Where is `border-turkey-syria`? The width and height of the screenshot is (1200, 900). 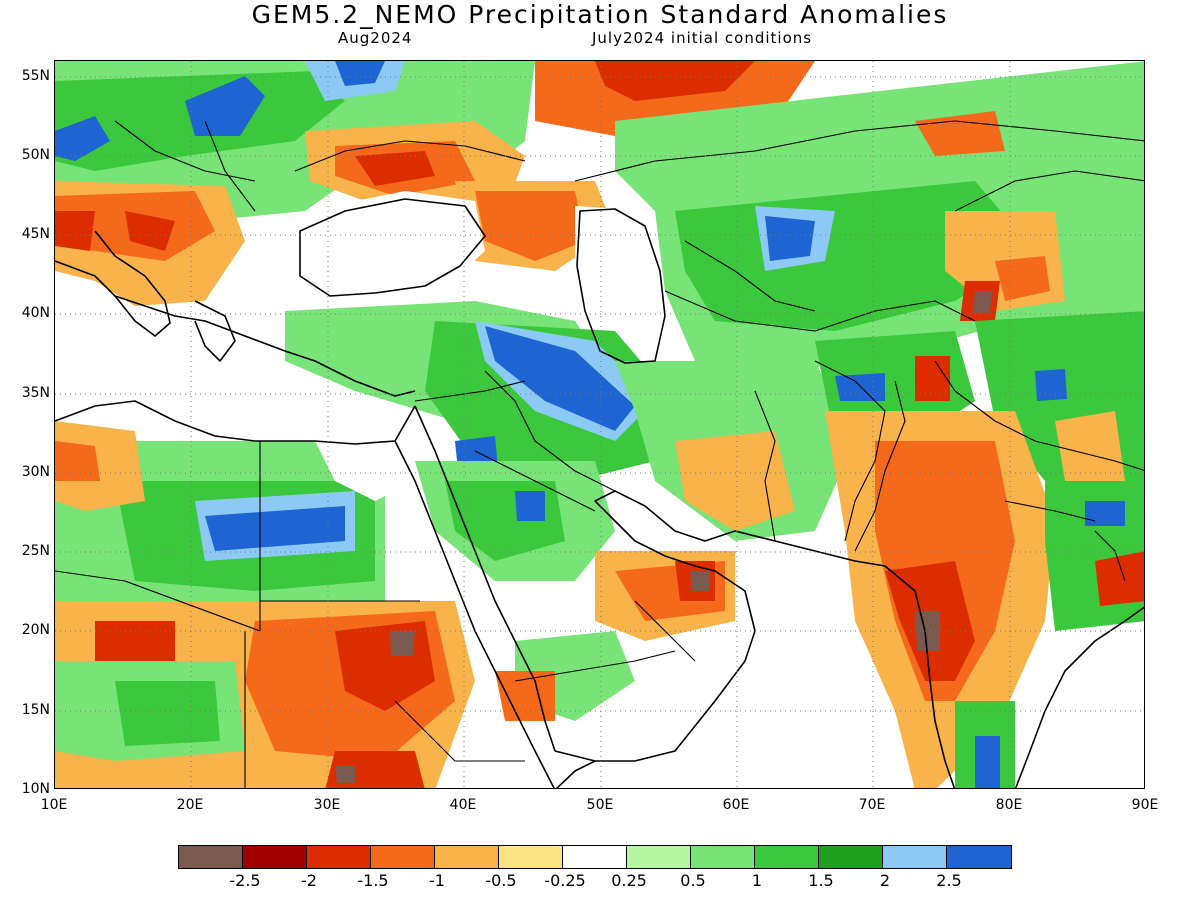
border-turkey-syria is located at coordinates (470, 391).